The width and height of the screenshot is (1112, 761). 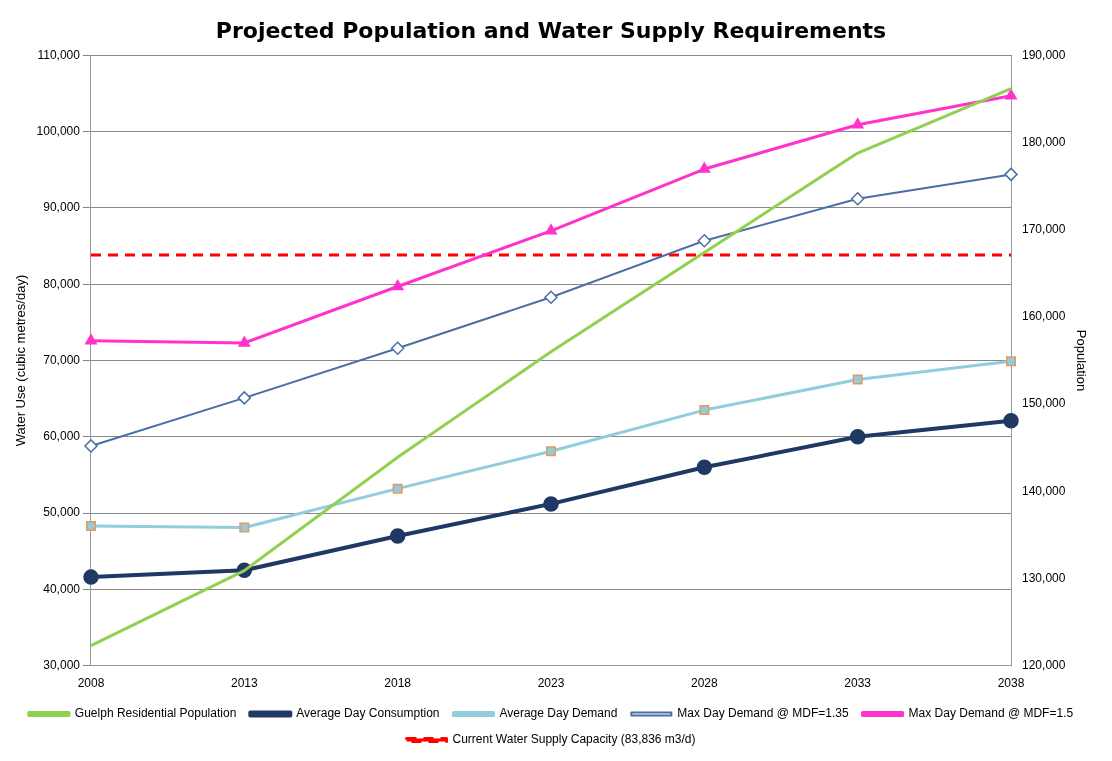 What do you see at coordinates (763, 713) in the screenshot?
I see `legend-label: Max Day Demand @ MDF=1.35` at bounding box center [763, 713].